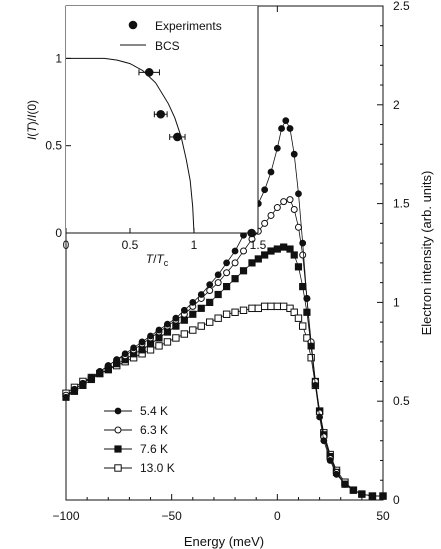  Describe the element at coordinates (58, 233) in the screenshot. I see `inset-y-tick-label: 0` at that location.